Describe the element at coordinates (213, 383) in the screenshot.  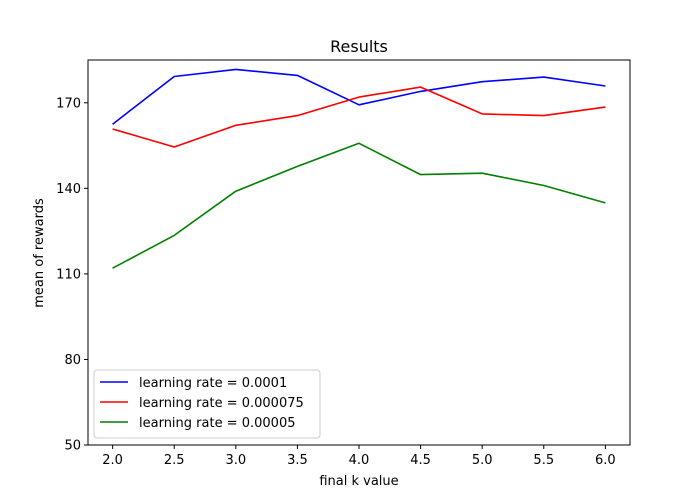
I see `legend-label-1: learning rate = 0.0001` at that location.